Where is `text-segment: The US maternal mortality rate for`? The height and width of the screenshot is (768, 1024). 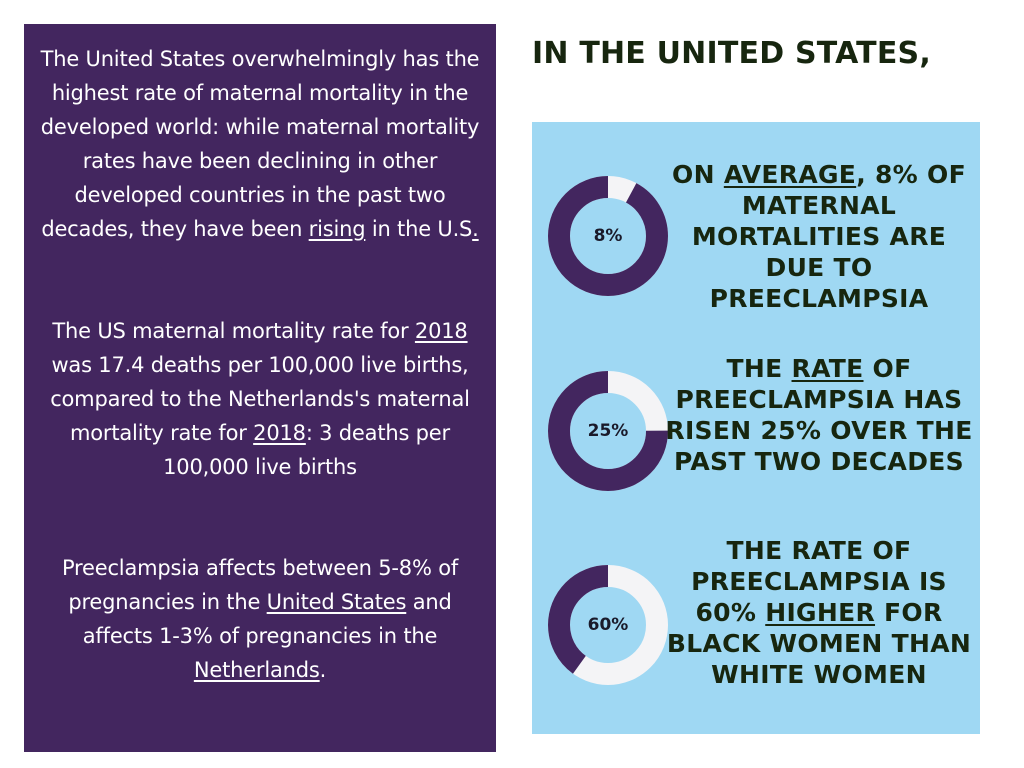 text-segment: The US maternal mortality rate for is located at coordinates (233, 331).